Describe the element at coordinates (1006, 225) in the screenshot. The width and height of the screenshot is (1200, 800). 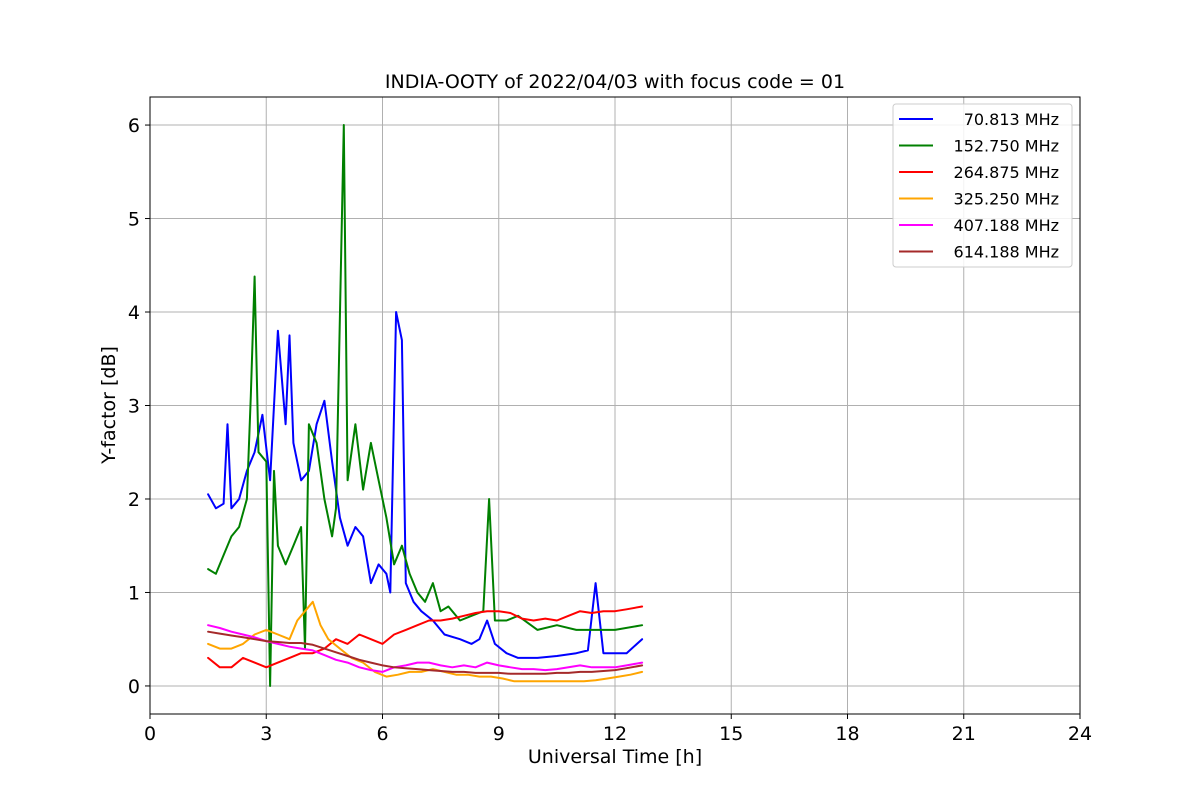
I see `legend-label: 407.188 MHz` at that location.